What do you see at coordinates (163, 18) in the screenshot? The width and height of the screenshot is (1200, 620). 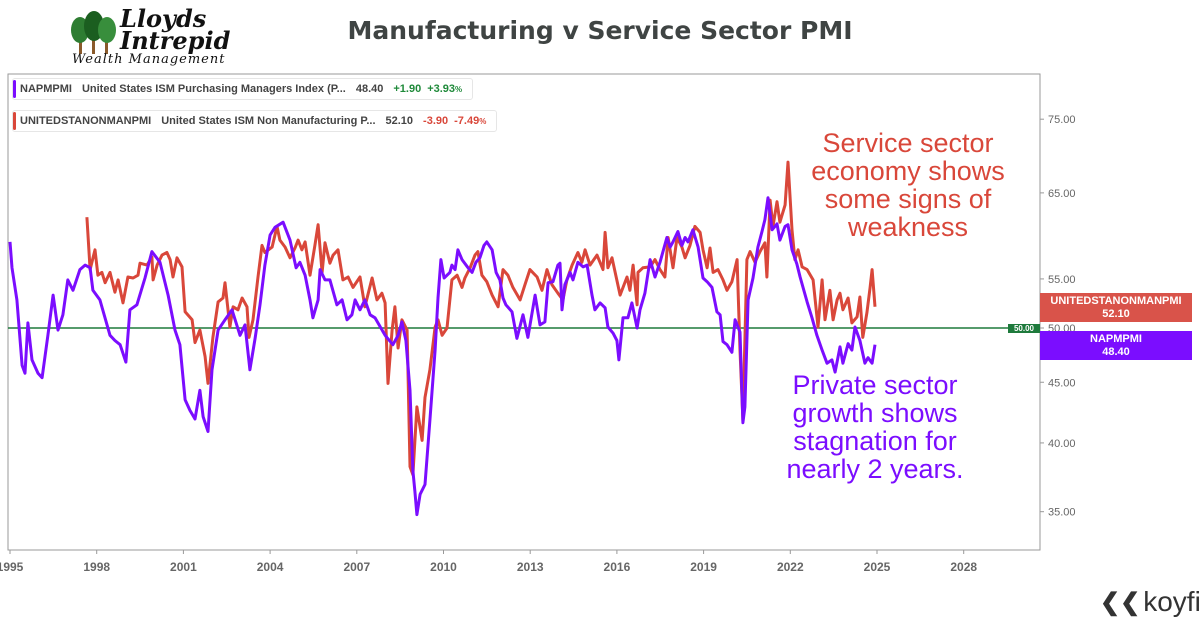 I see `logo-line-1: Lloyds` at bounding box center [163, 18].